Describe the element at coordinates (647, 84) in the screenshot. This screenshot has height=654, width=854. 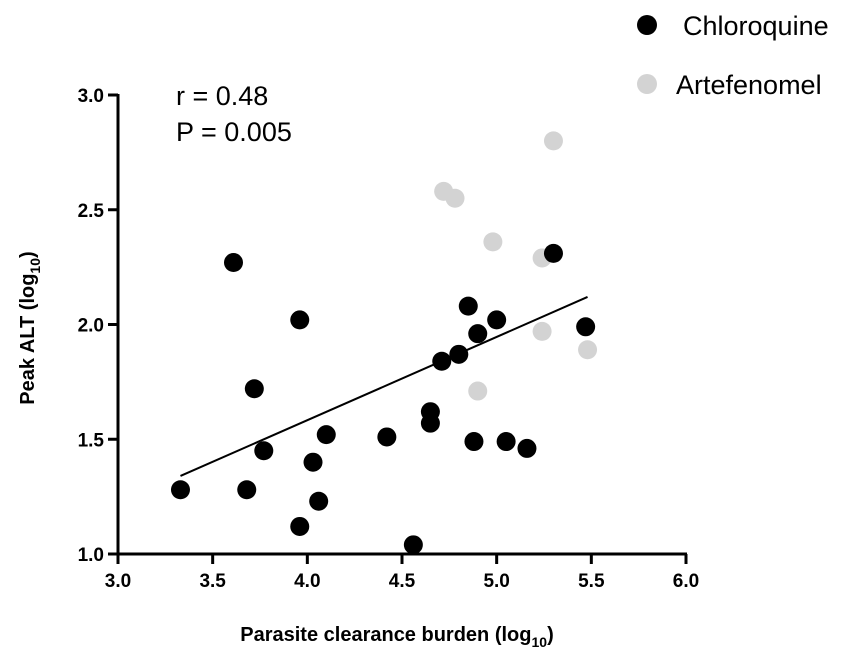
I see `legend-marker-artefenomel` at that location.